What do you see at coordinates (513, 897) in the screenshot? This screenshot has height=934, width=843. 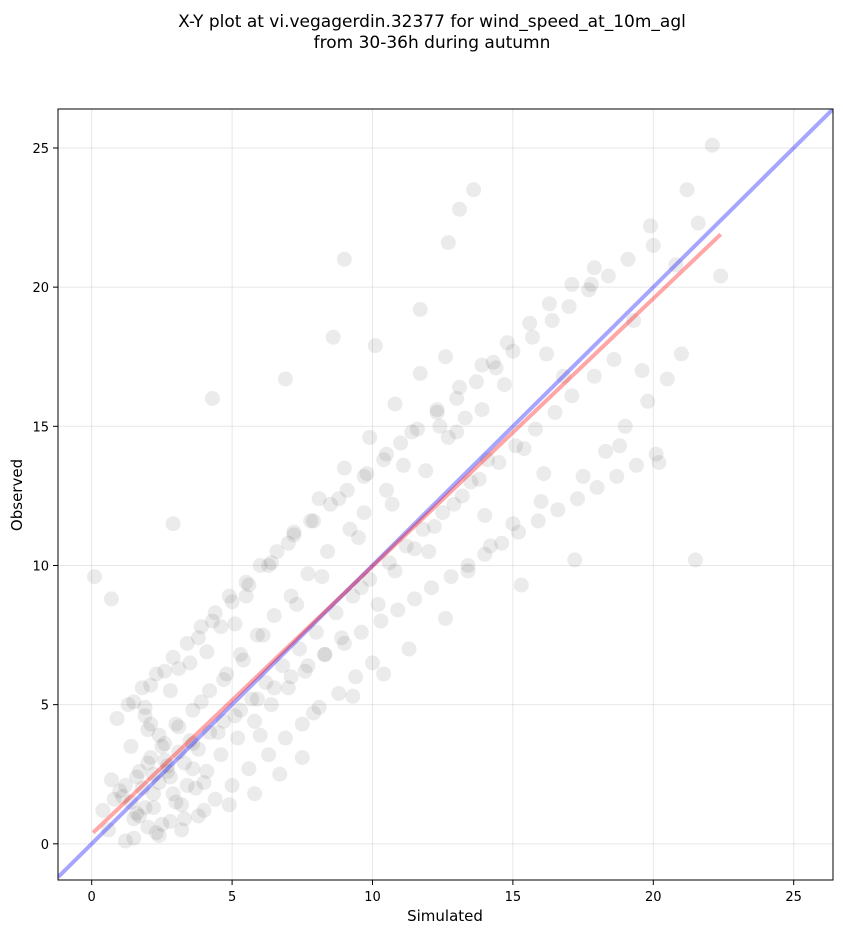 I see `x-tick-label-3: 15` at bounding box center [513, 897].